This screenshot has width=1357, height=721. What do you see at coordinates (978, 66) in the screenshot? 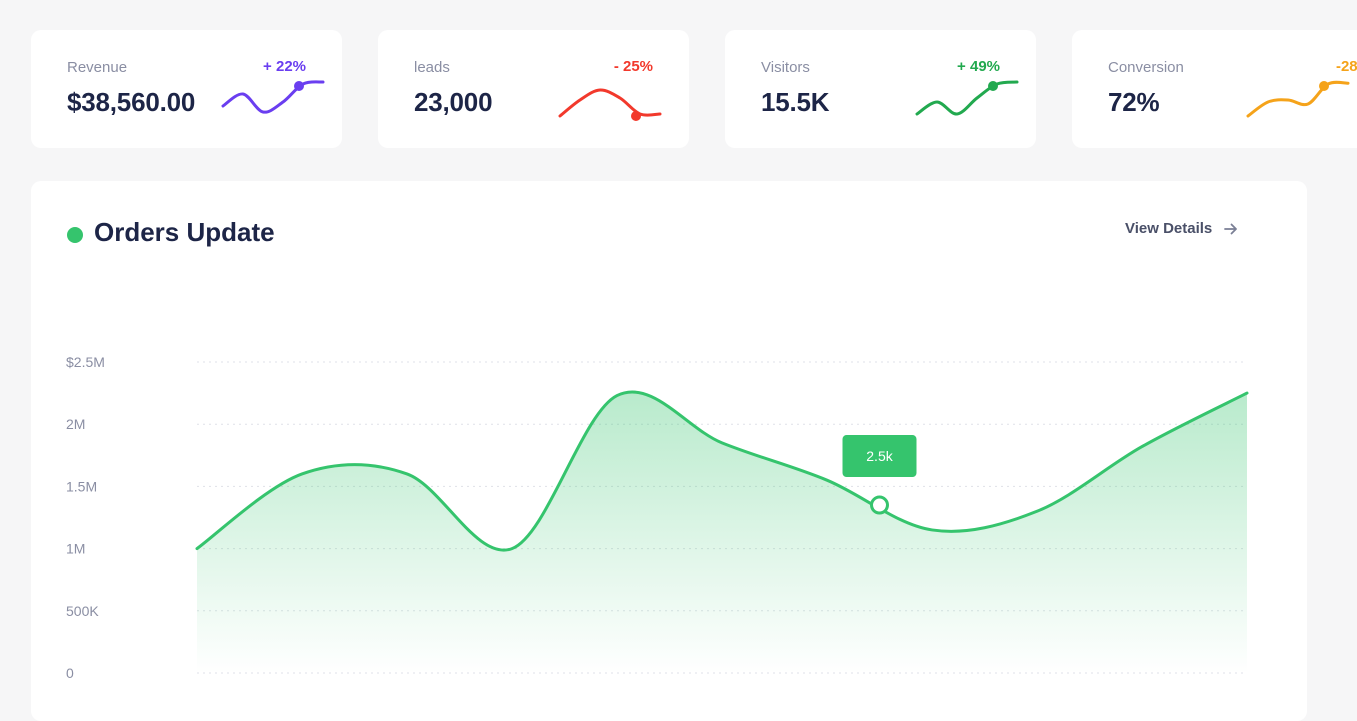
I see `stat-delta: + 49%` at bounding box center [978, 66].